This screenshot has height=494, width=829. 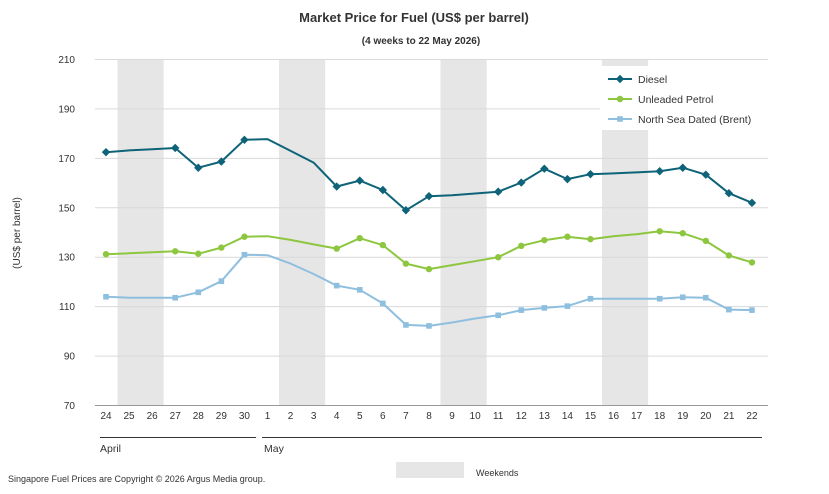 What do you see at coordinates (17, 233) in the screenshot?
I see `y-axis-label: (US$ per barrel)` at bounding box center [17, 233].